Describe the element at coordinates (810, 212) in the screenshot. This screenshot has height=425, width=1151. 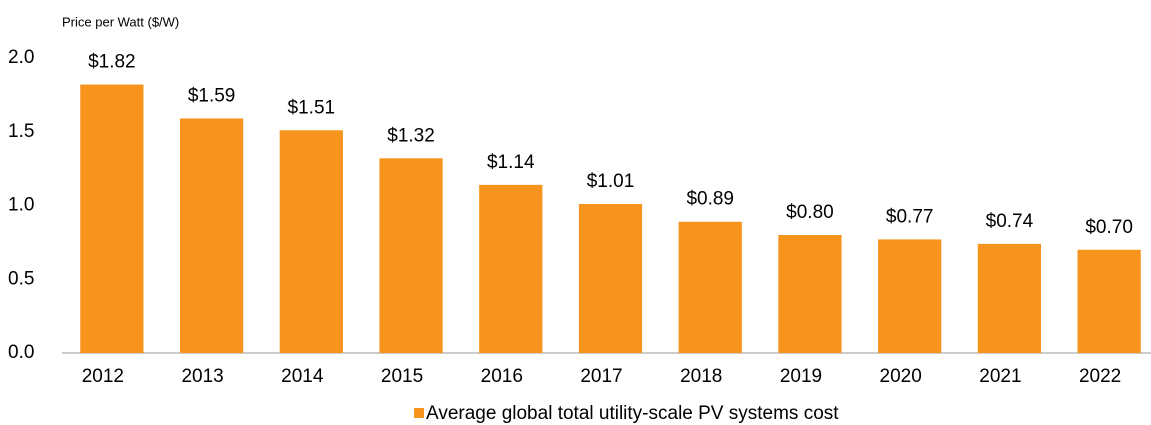
I see `value-label: $0.80` at that location.